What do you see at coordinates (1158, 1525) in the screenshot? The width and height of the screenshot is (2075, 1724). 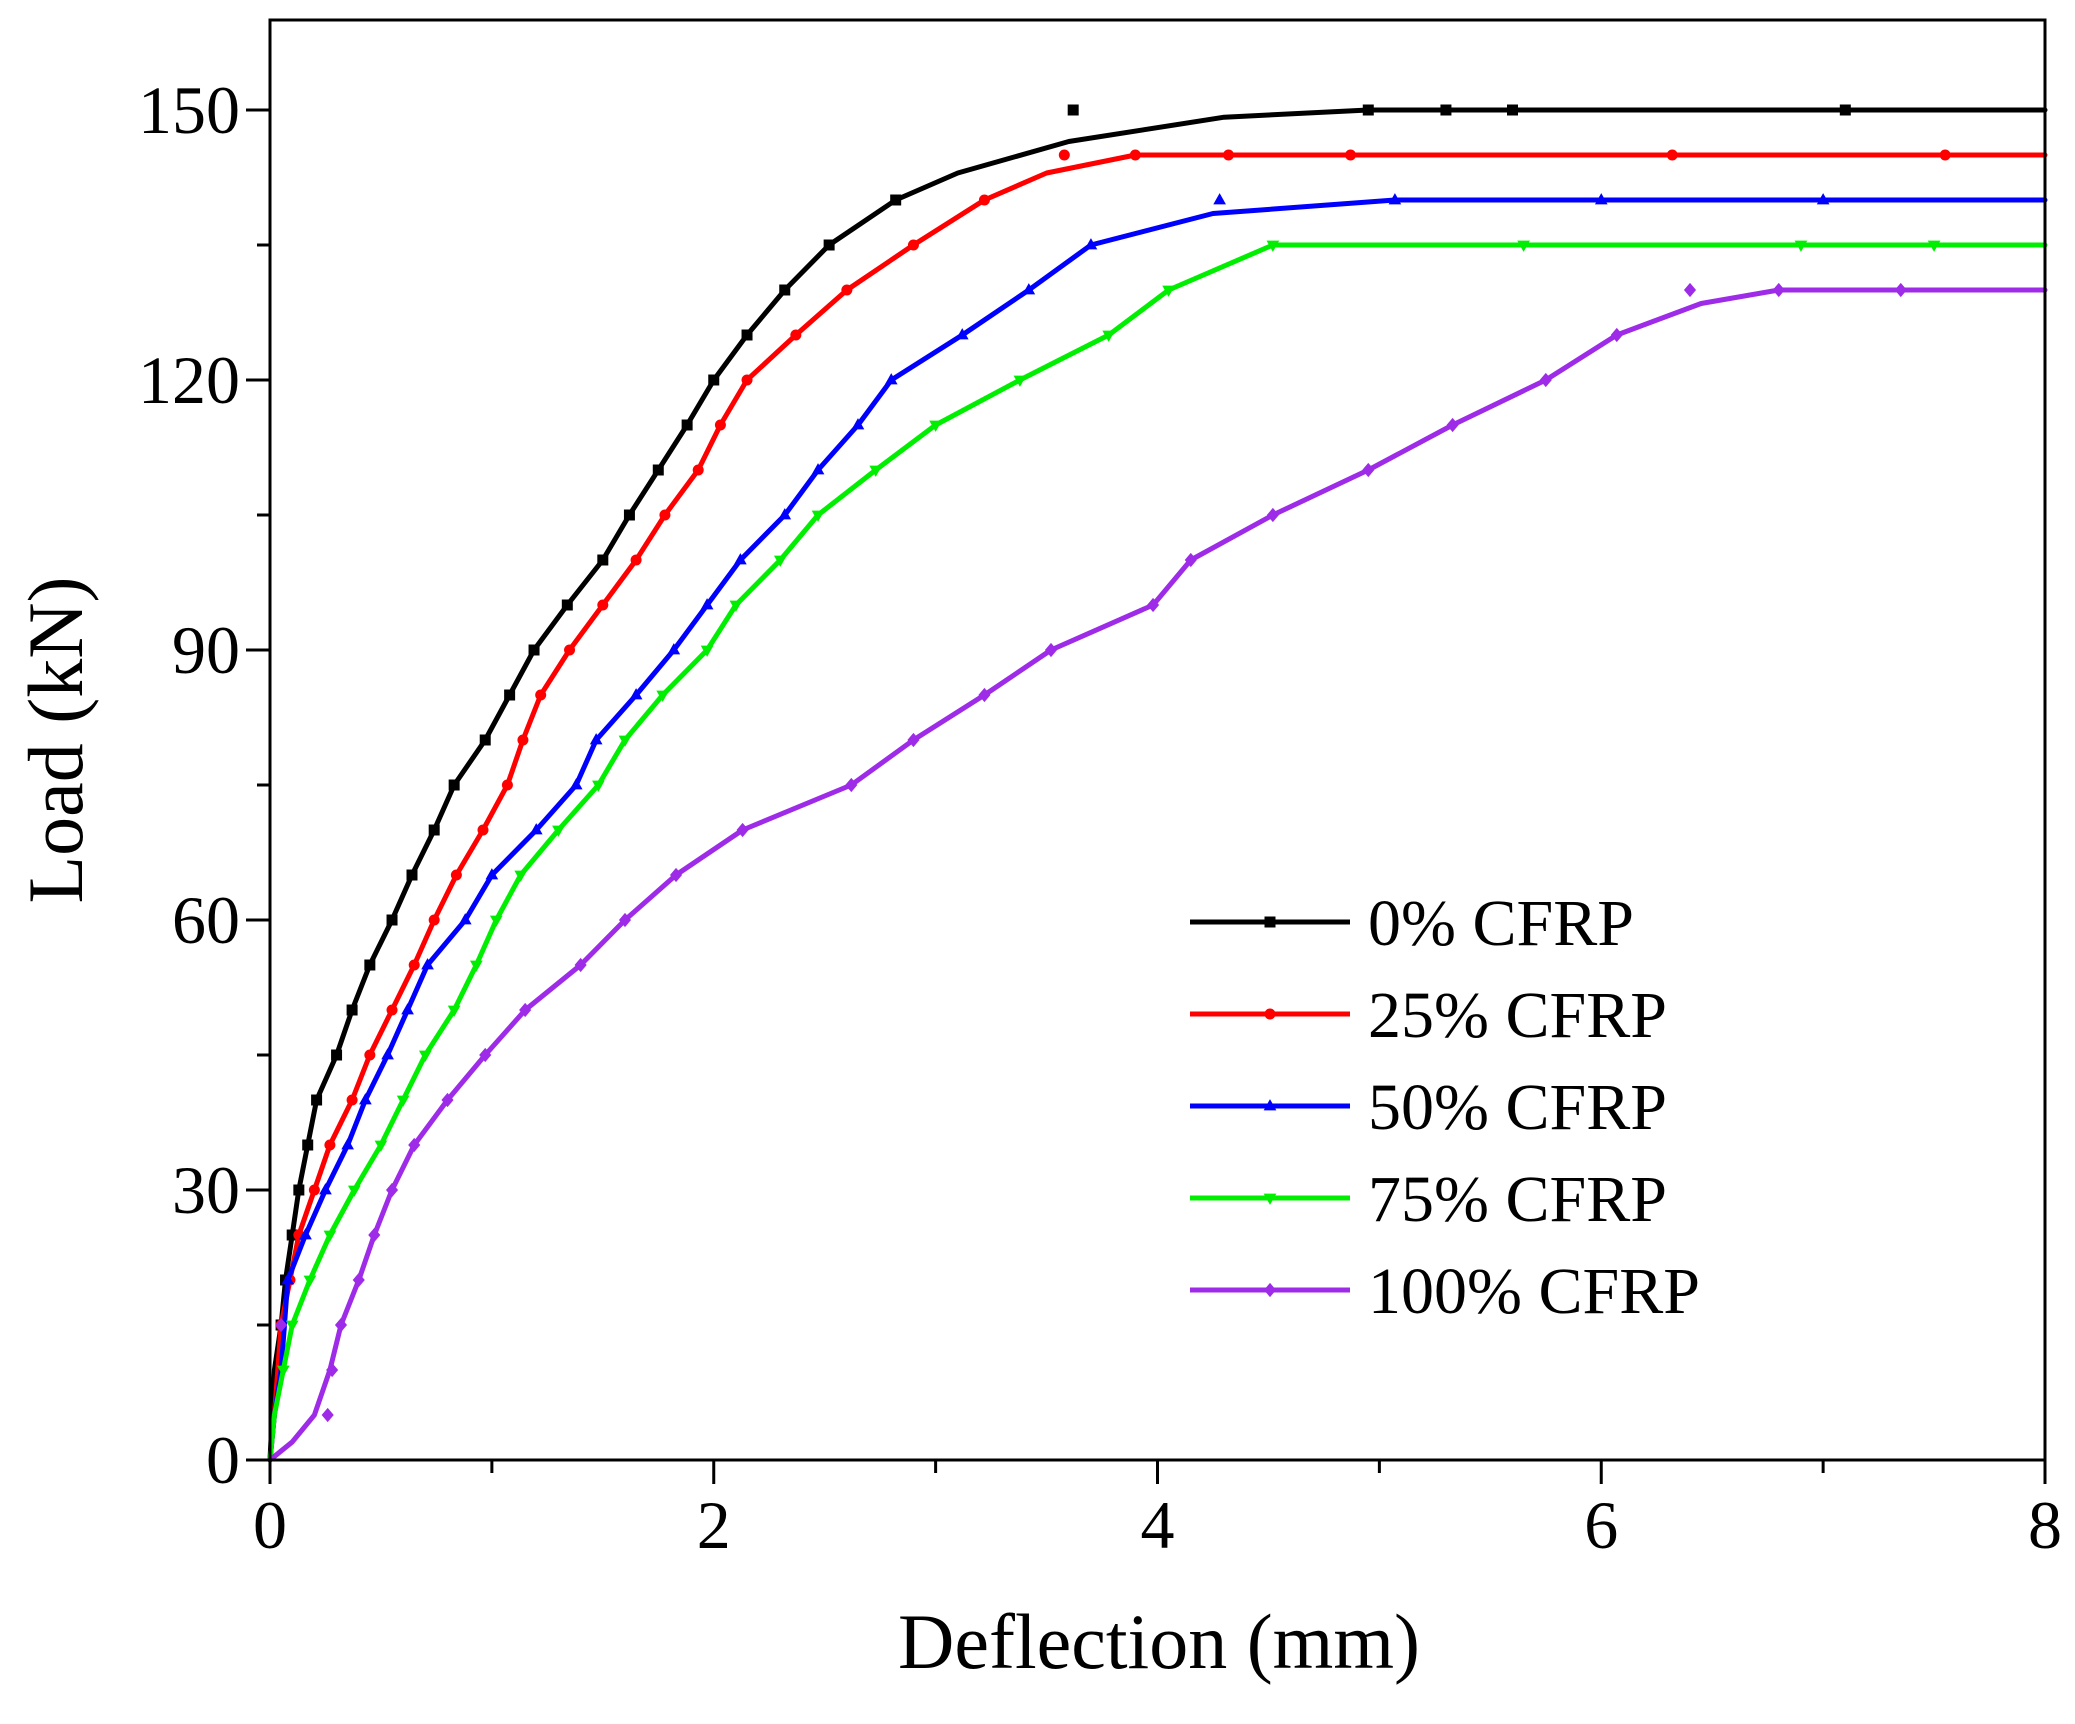 I see `x-tick-label: 4` at bounding box center [1158, 1525].